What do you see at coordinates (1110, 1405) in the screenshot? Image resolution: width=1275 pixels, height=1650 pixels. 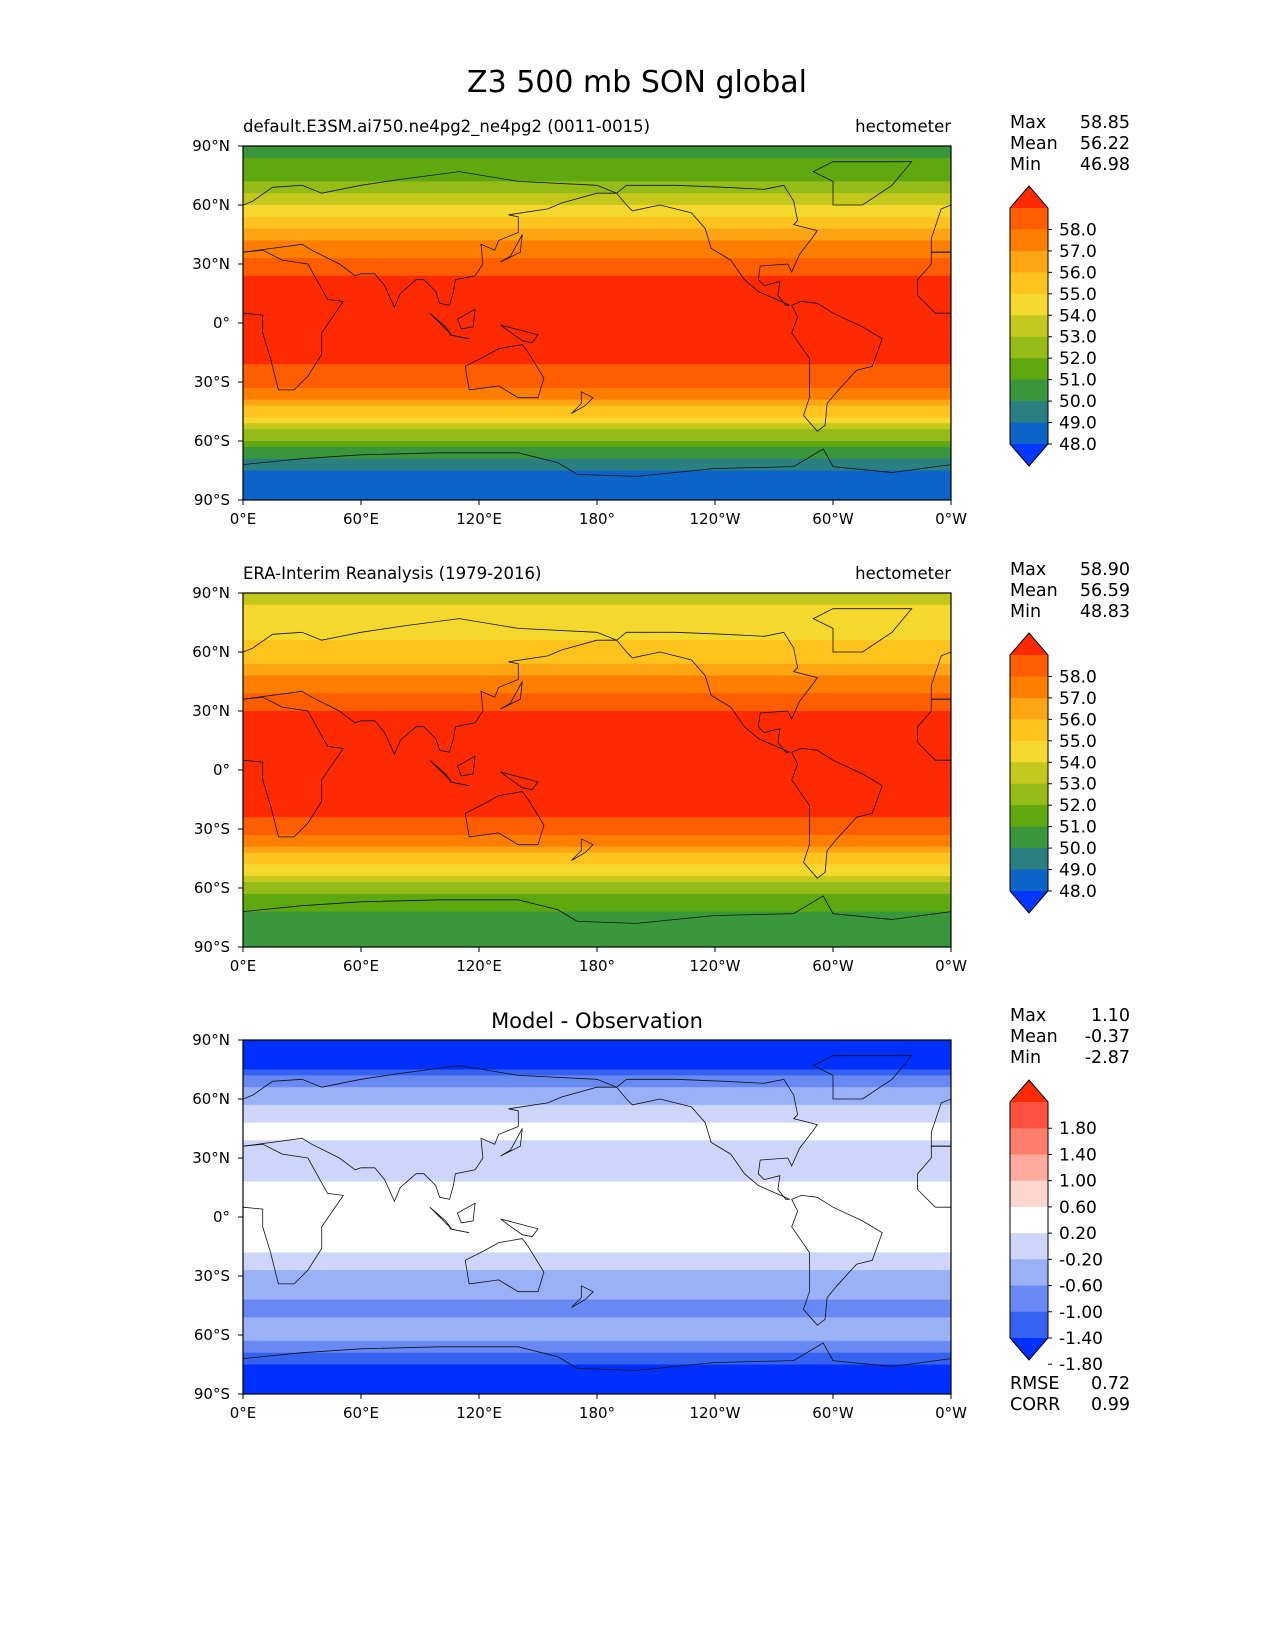 I see `stat-corr-value: 0.99` at bounding box center [1110, 1405].